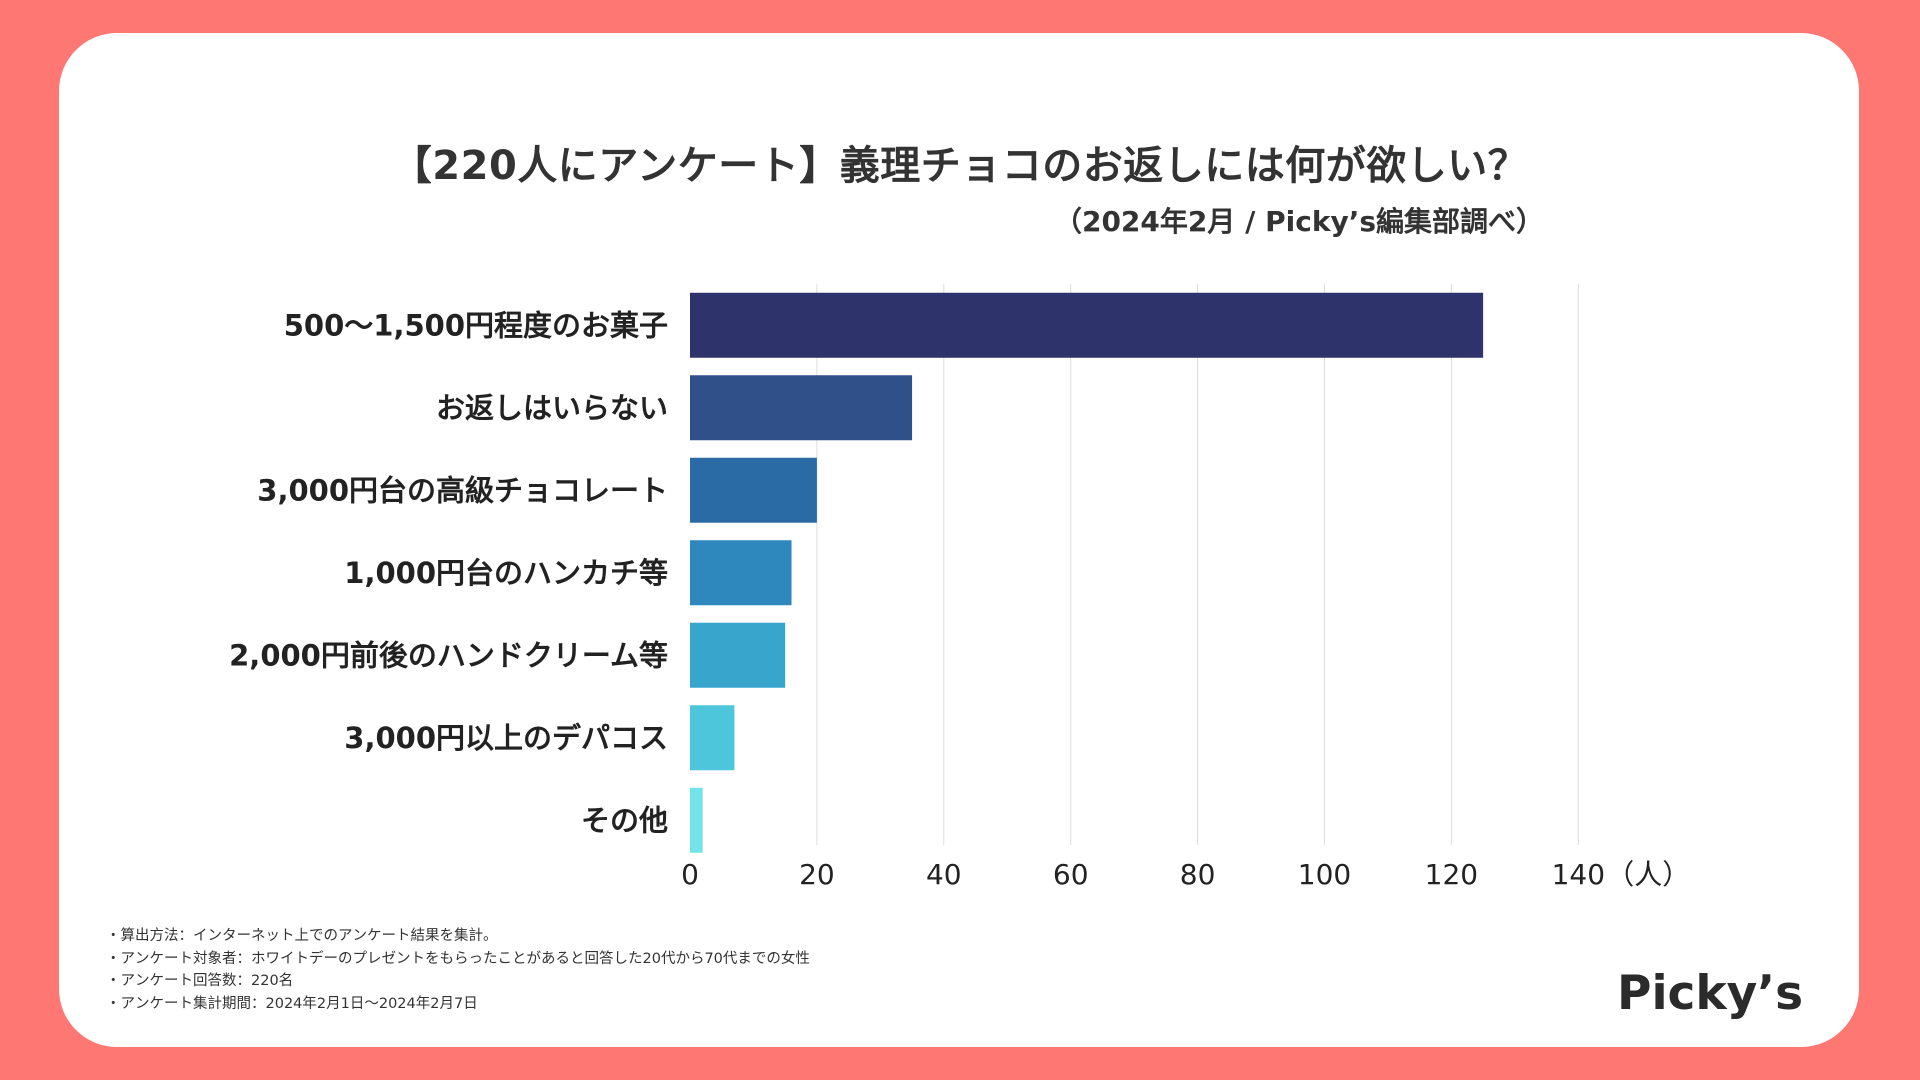 The height and width of the screenshot is (1080, 1920). I want to click on x-tick-label: 0, so click(690, 874).